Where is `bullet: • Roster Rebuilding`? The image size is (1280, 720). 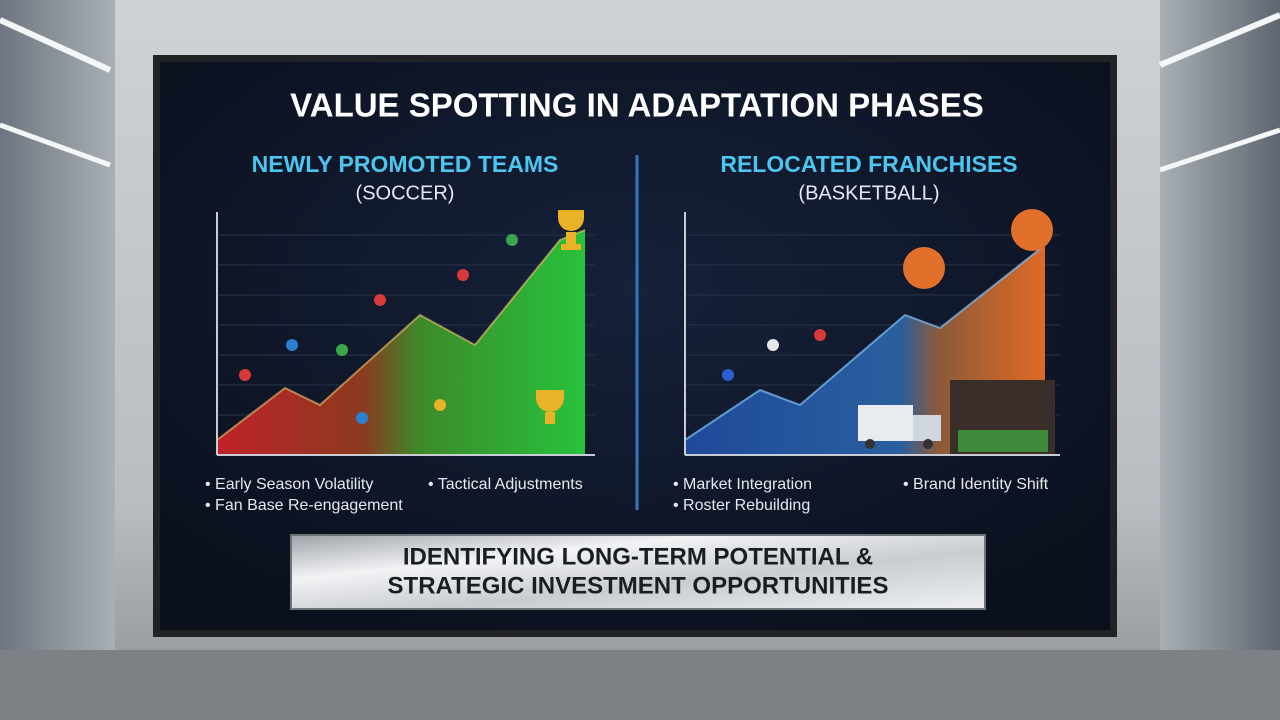
bullet: • Roster Rebuilding is located at coordinates (741, 505).